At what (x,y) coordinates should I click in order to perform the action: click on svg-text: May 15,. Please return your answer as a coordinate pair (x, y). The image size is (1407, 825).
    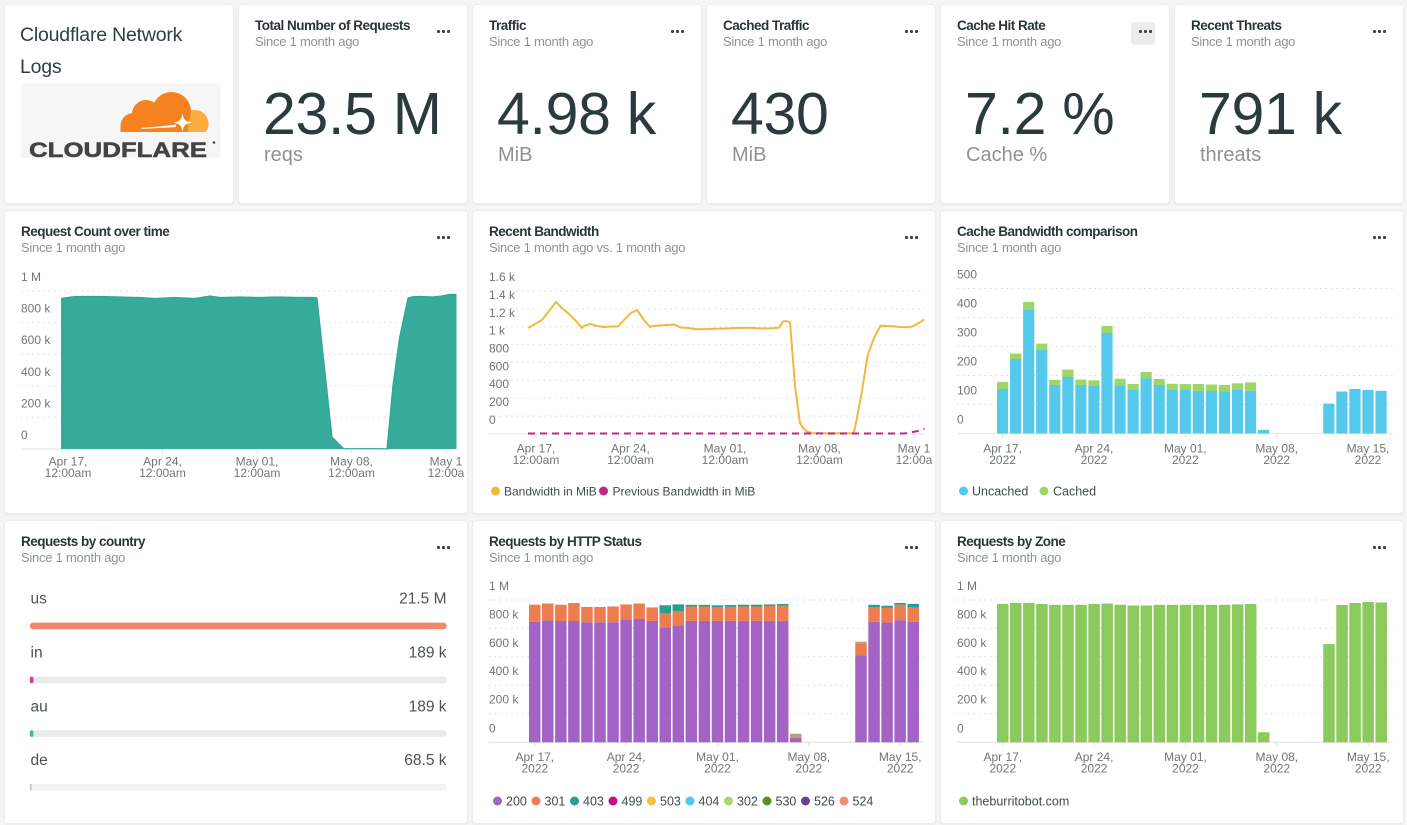
    Looking at the image, I should click on (900, 757).